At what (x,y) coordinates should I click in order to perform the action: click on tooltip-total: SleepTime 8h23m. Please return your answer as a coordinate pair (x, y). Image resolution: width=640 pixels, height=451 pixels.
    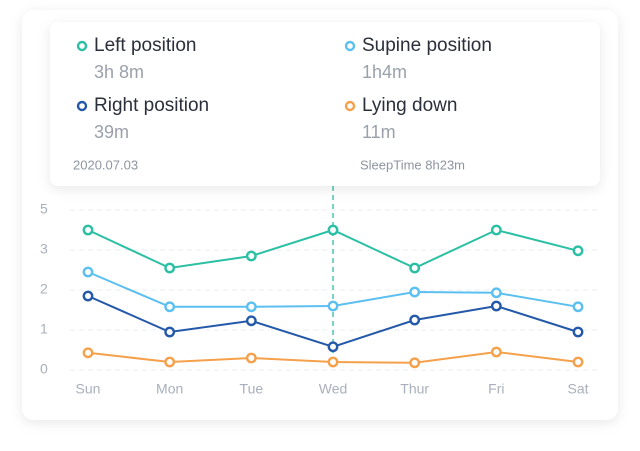
    Looking at the image, I should click on (412, 164).